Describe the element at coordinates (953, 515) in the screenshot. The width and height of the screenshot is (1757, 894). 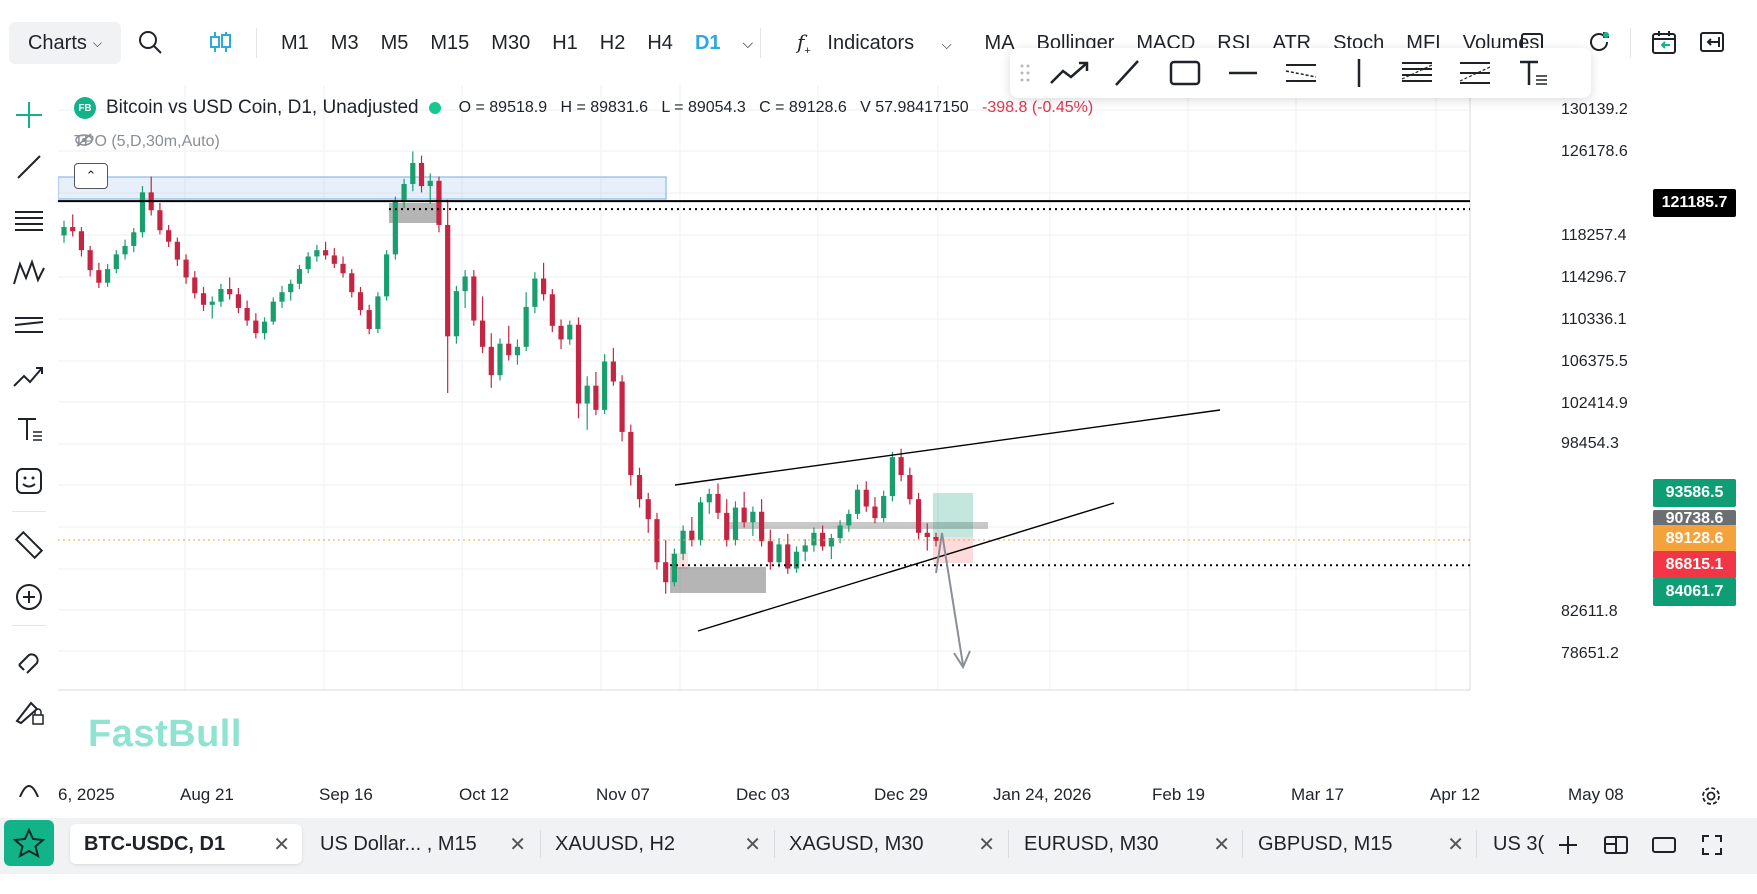
I see `take-profit-zone` at that location.